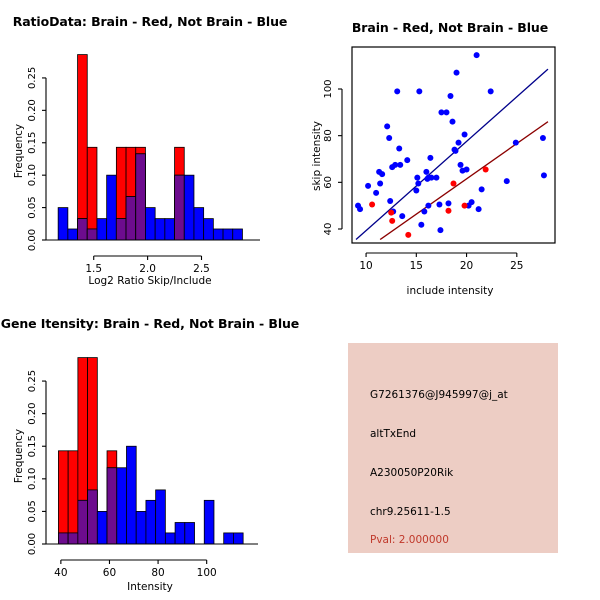 This screenshot has height=600, width=600. What do you see at coordinates (412, 473) in the screenshot?
I see `gene-symbol-text: A230050P20Rik` at bounding box center [412, 473].